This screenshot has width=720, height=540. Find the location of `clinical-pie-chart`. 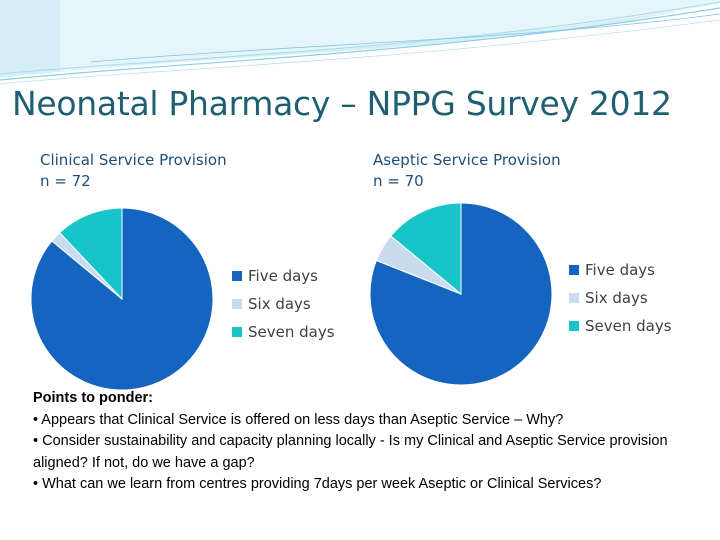

clinical-pie-chart is located at coordinates (122, 299).